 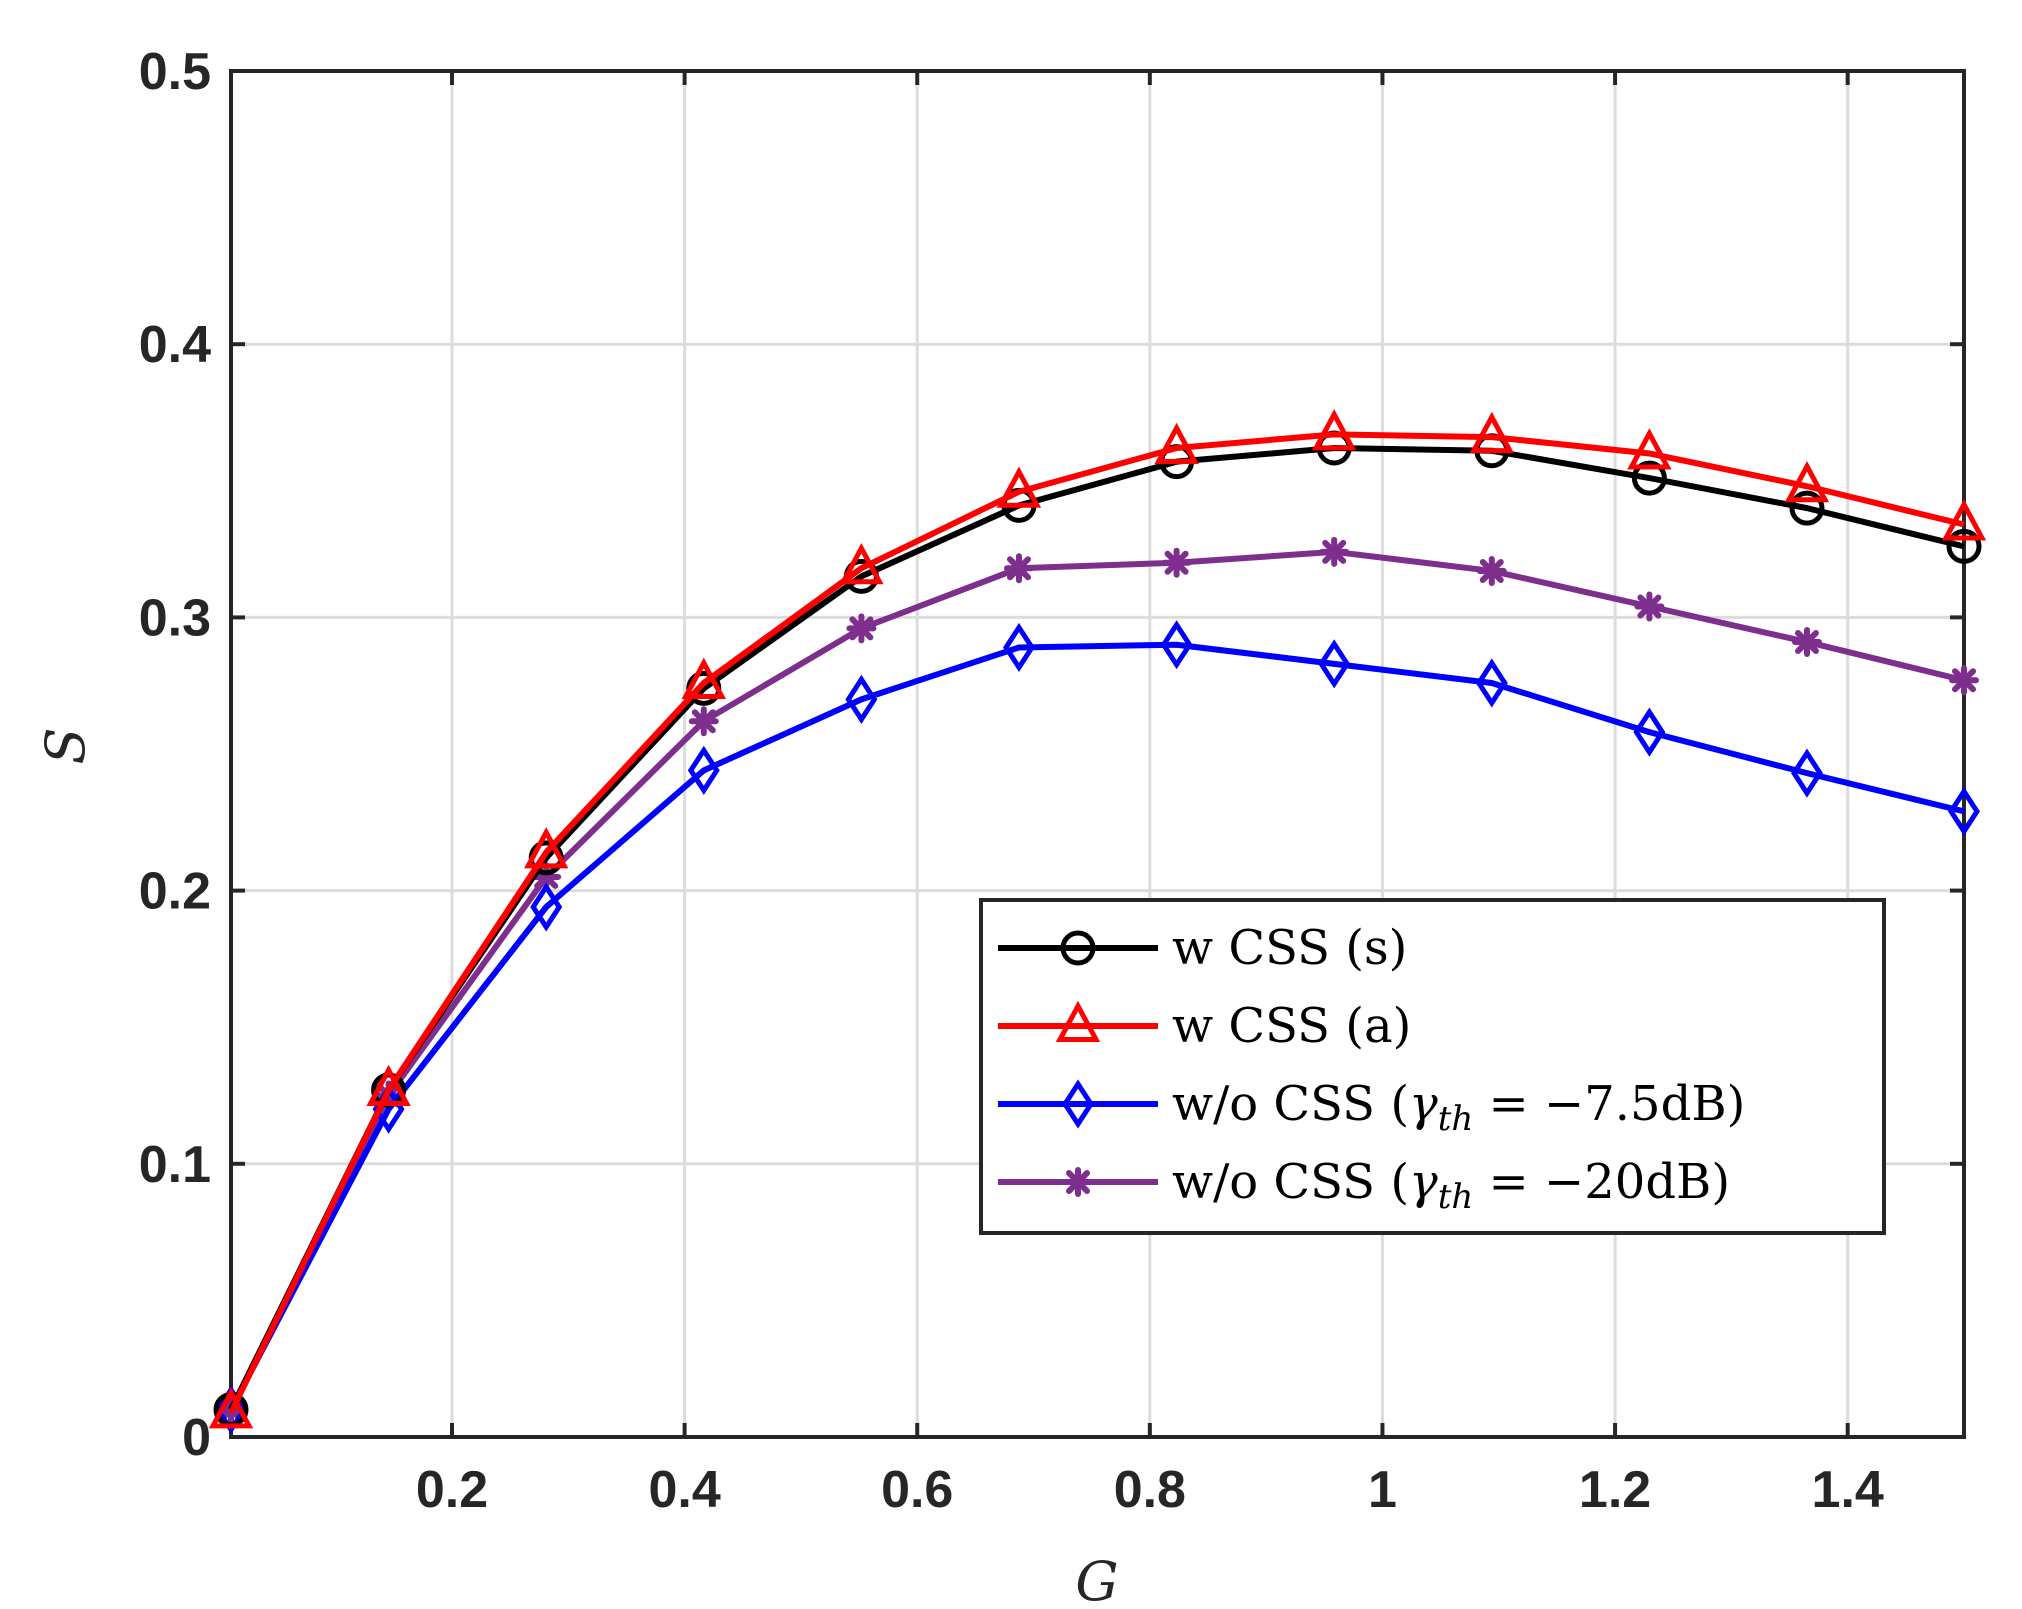 I want to click on y-tick-label: 0.2, so click(x=175, y=892).